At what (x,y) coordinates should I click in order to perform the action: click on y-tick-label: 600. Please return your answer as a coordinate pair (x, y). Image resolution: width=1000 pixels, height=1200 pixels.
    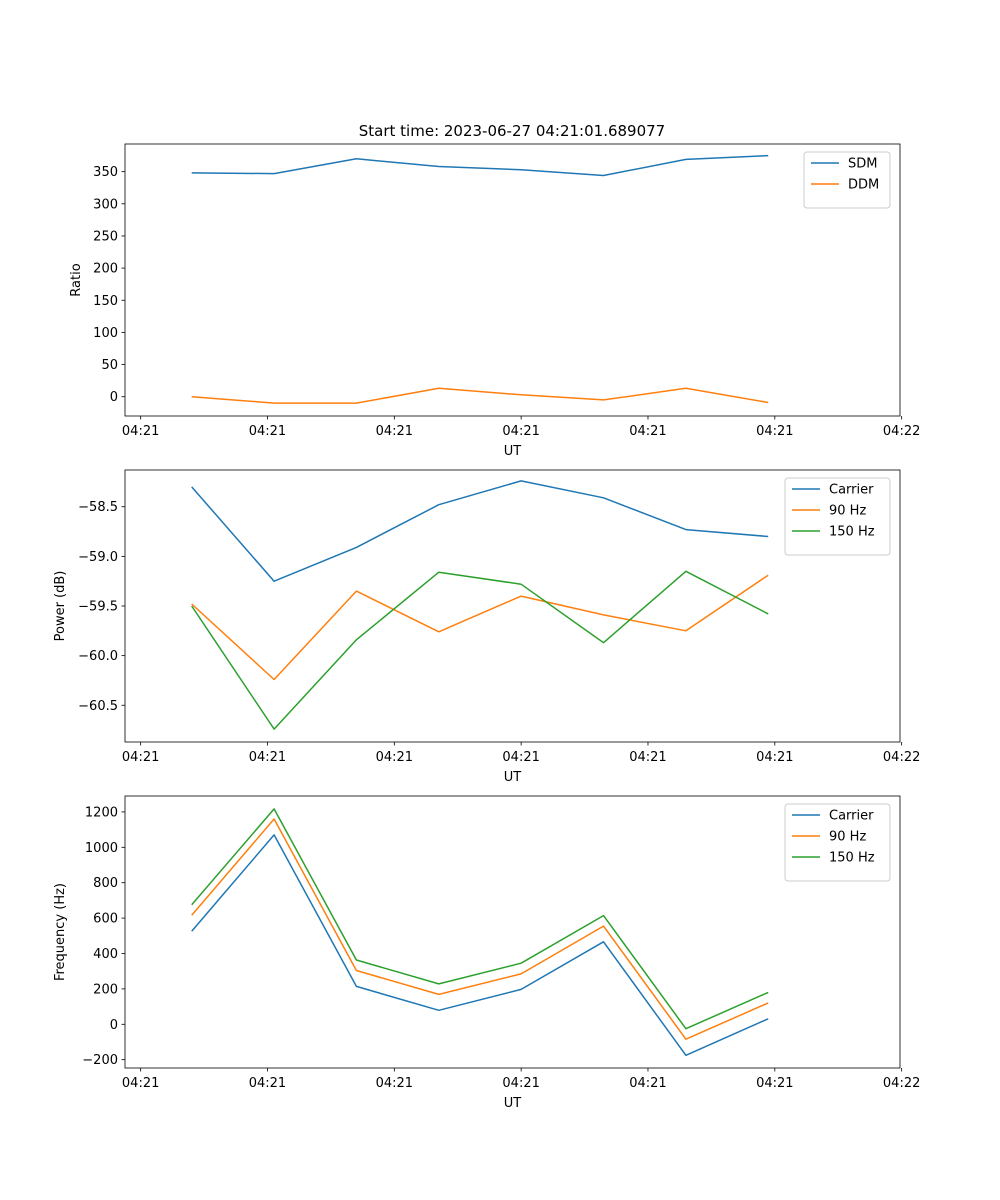
    Looking at the image, I should click on (105, 919).